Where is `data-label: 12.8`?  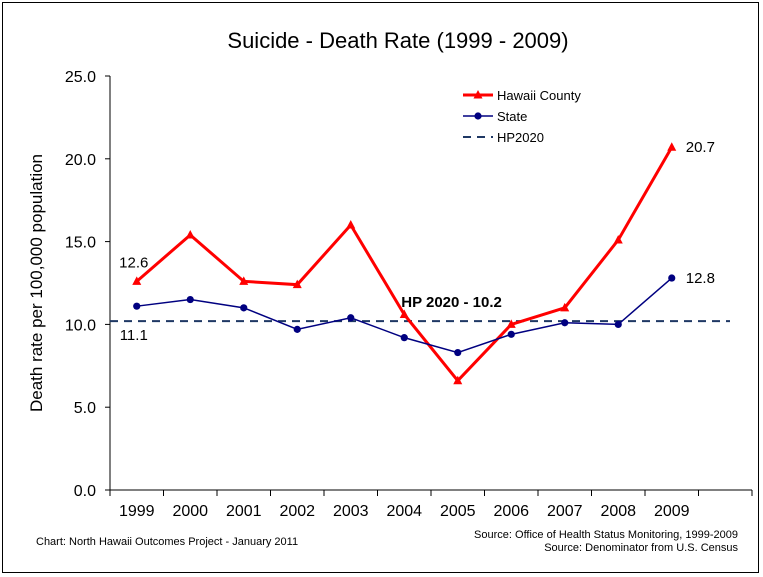
data-label: 12.8 is located at coordinates (700, 278).